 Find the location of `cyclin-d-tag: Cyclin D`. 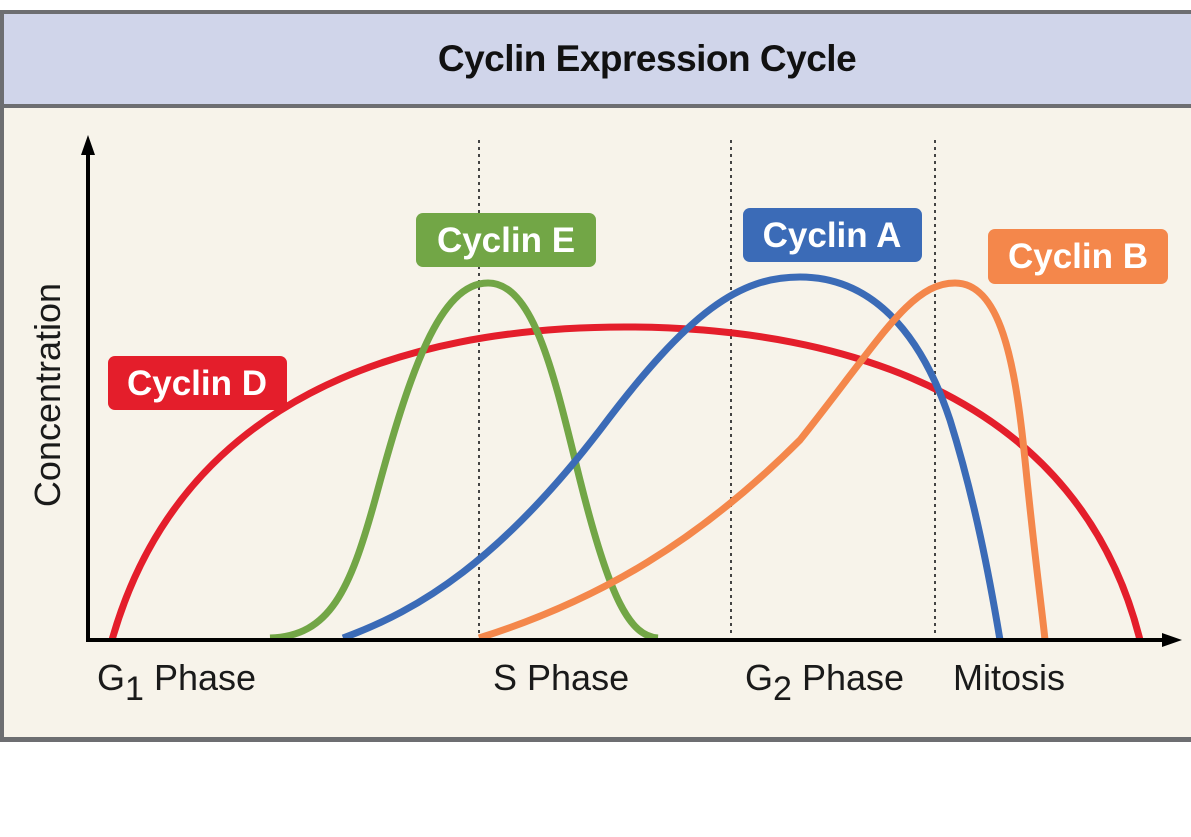

cyclin-d-tag: Cyclin D is located at coordinates (197, 383).